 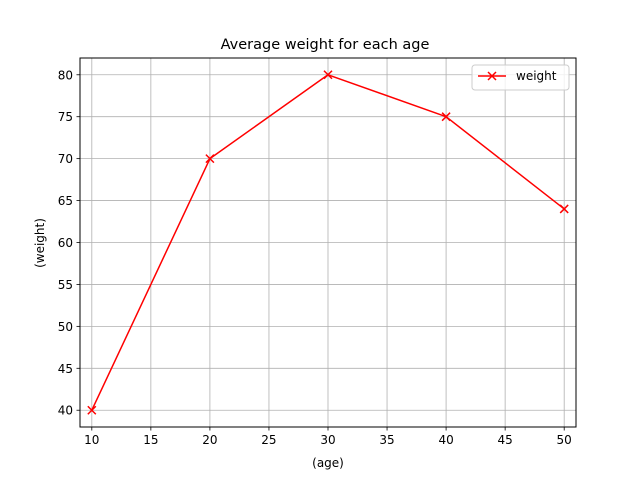 What do you see at coordinates (40, 243) in the screenshot?
I see `y-axis-label: (weight)` at bounding box center [40, 243].